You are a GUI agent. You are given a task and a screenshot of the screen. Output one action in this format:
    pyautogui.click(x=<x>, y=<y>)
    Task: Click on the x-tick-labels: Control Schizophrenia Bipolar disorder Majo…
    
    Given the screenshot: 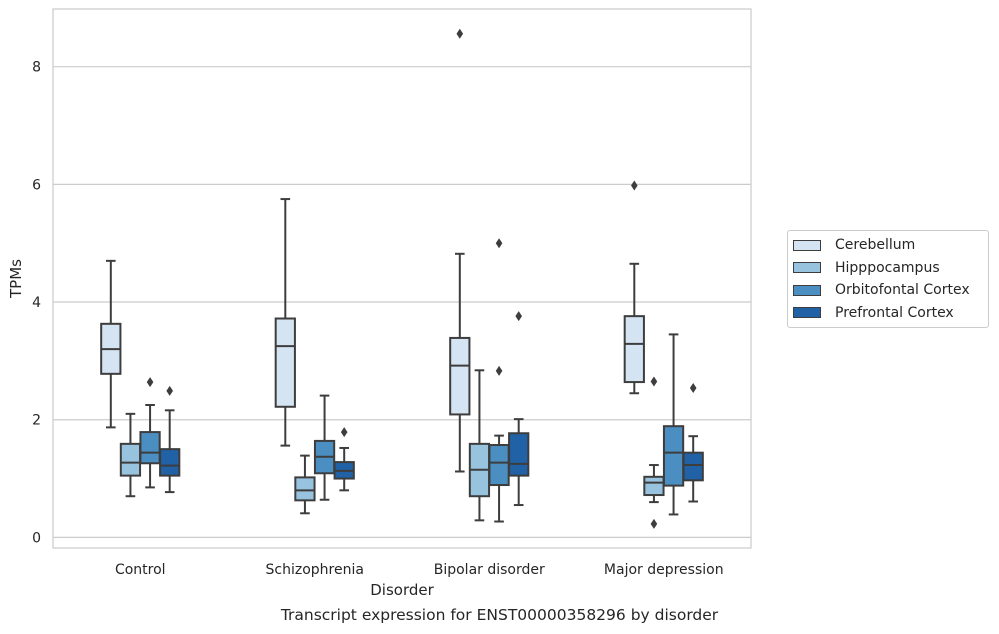 What is the action you would take?
    pyautogui.click(x=419, y=570)
    